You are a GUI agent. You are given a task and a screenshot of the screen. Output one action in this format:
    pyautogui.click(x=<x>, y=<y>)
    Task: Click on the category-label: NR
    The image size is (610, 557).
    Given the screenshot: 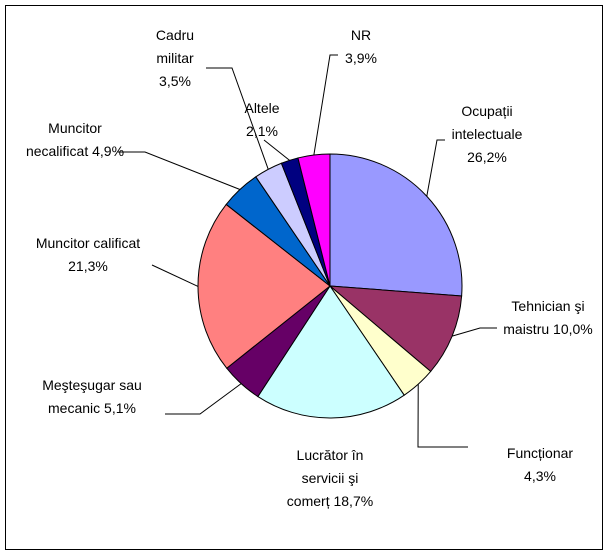 What is the action you would take?
    pyautogui.click(x=361, y=35)
    